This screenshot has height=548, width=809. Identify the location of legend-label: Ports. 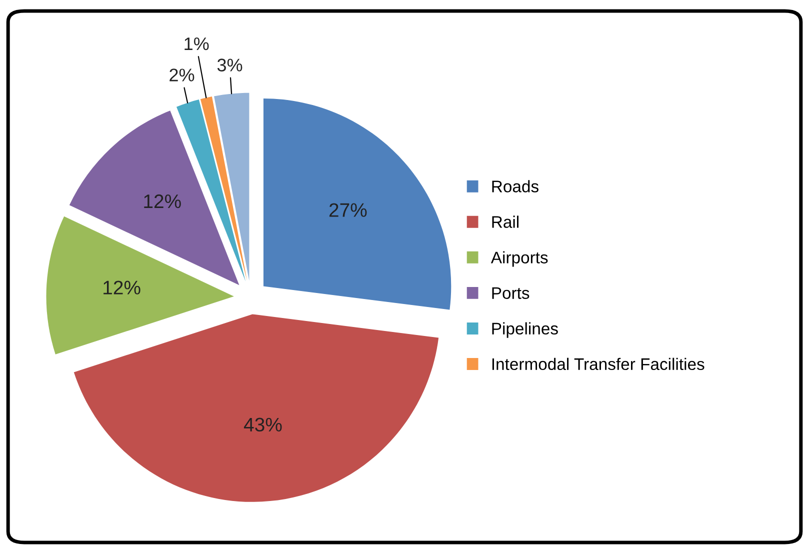
(511, 293).